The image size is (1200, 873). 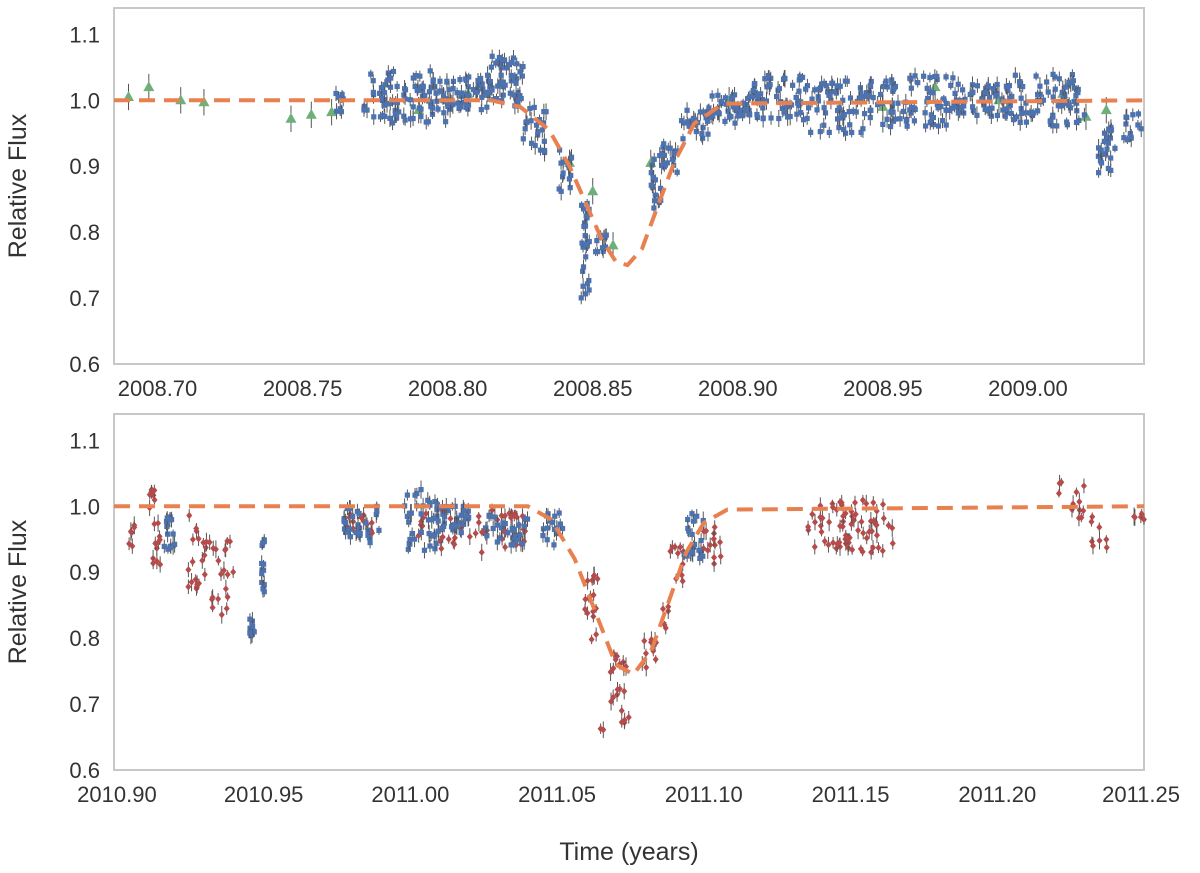 What do you see at coordinates (303, 388) in the screenshot?
I see `x-tick-label: 2008.75` at bounding box center [303, 388].